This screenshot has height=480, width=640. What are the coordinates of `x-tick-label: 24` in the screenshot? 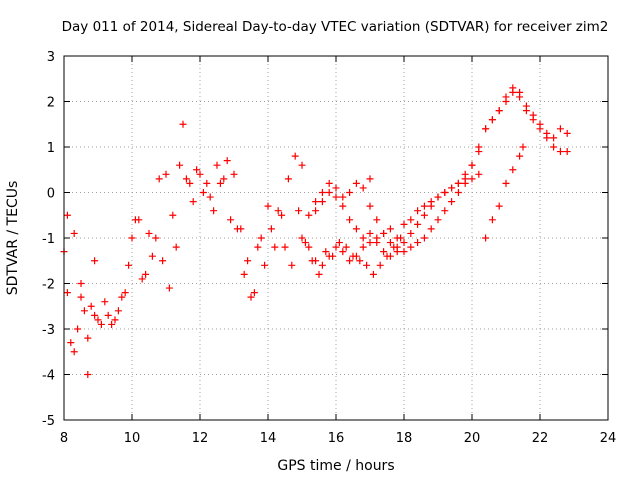 It's located at (608, 438).